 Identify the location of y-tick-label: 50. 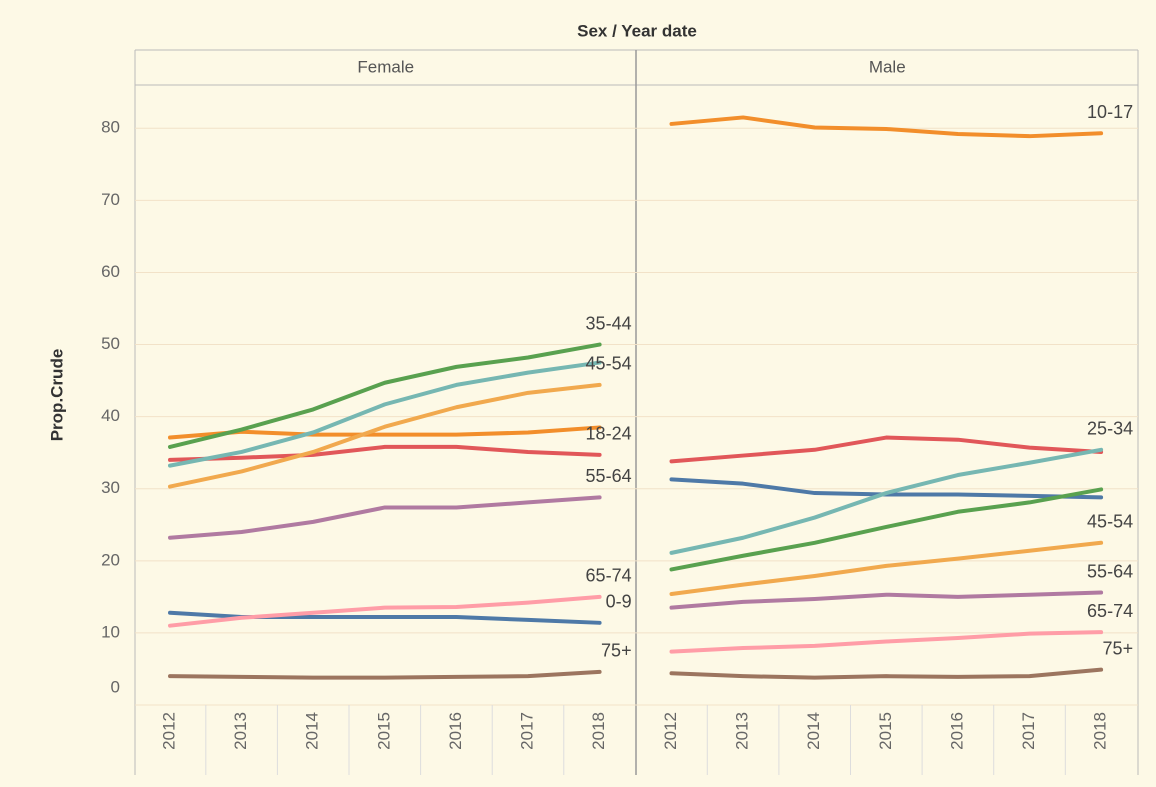
(110, 343).